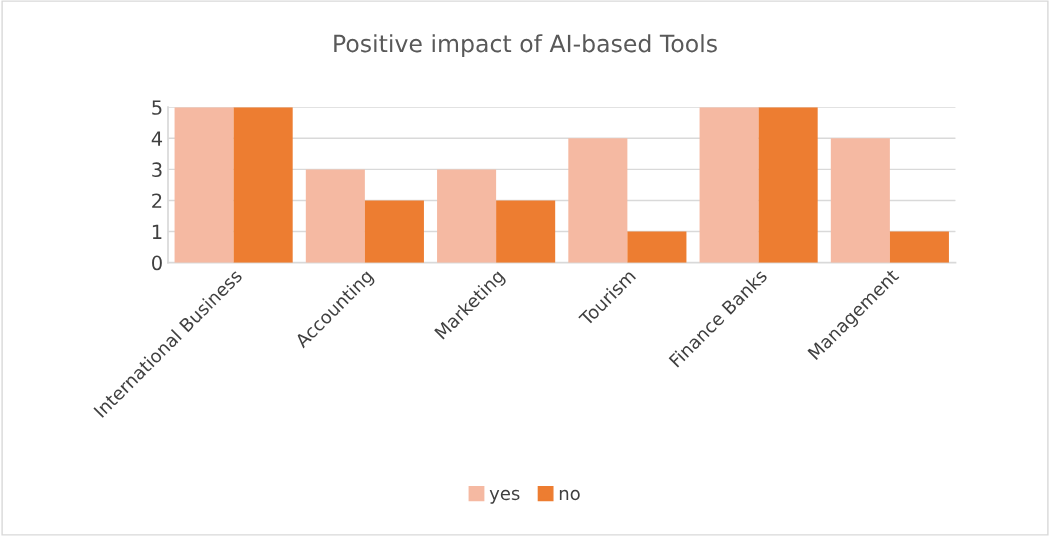 The width and height of the screenshot is (1050, 536). I want to click on y-tick-label: 1, so click(157, 231).